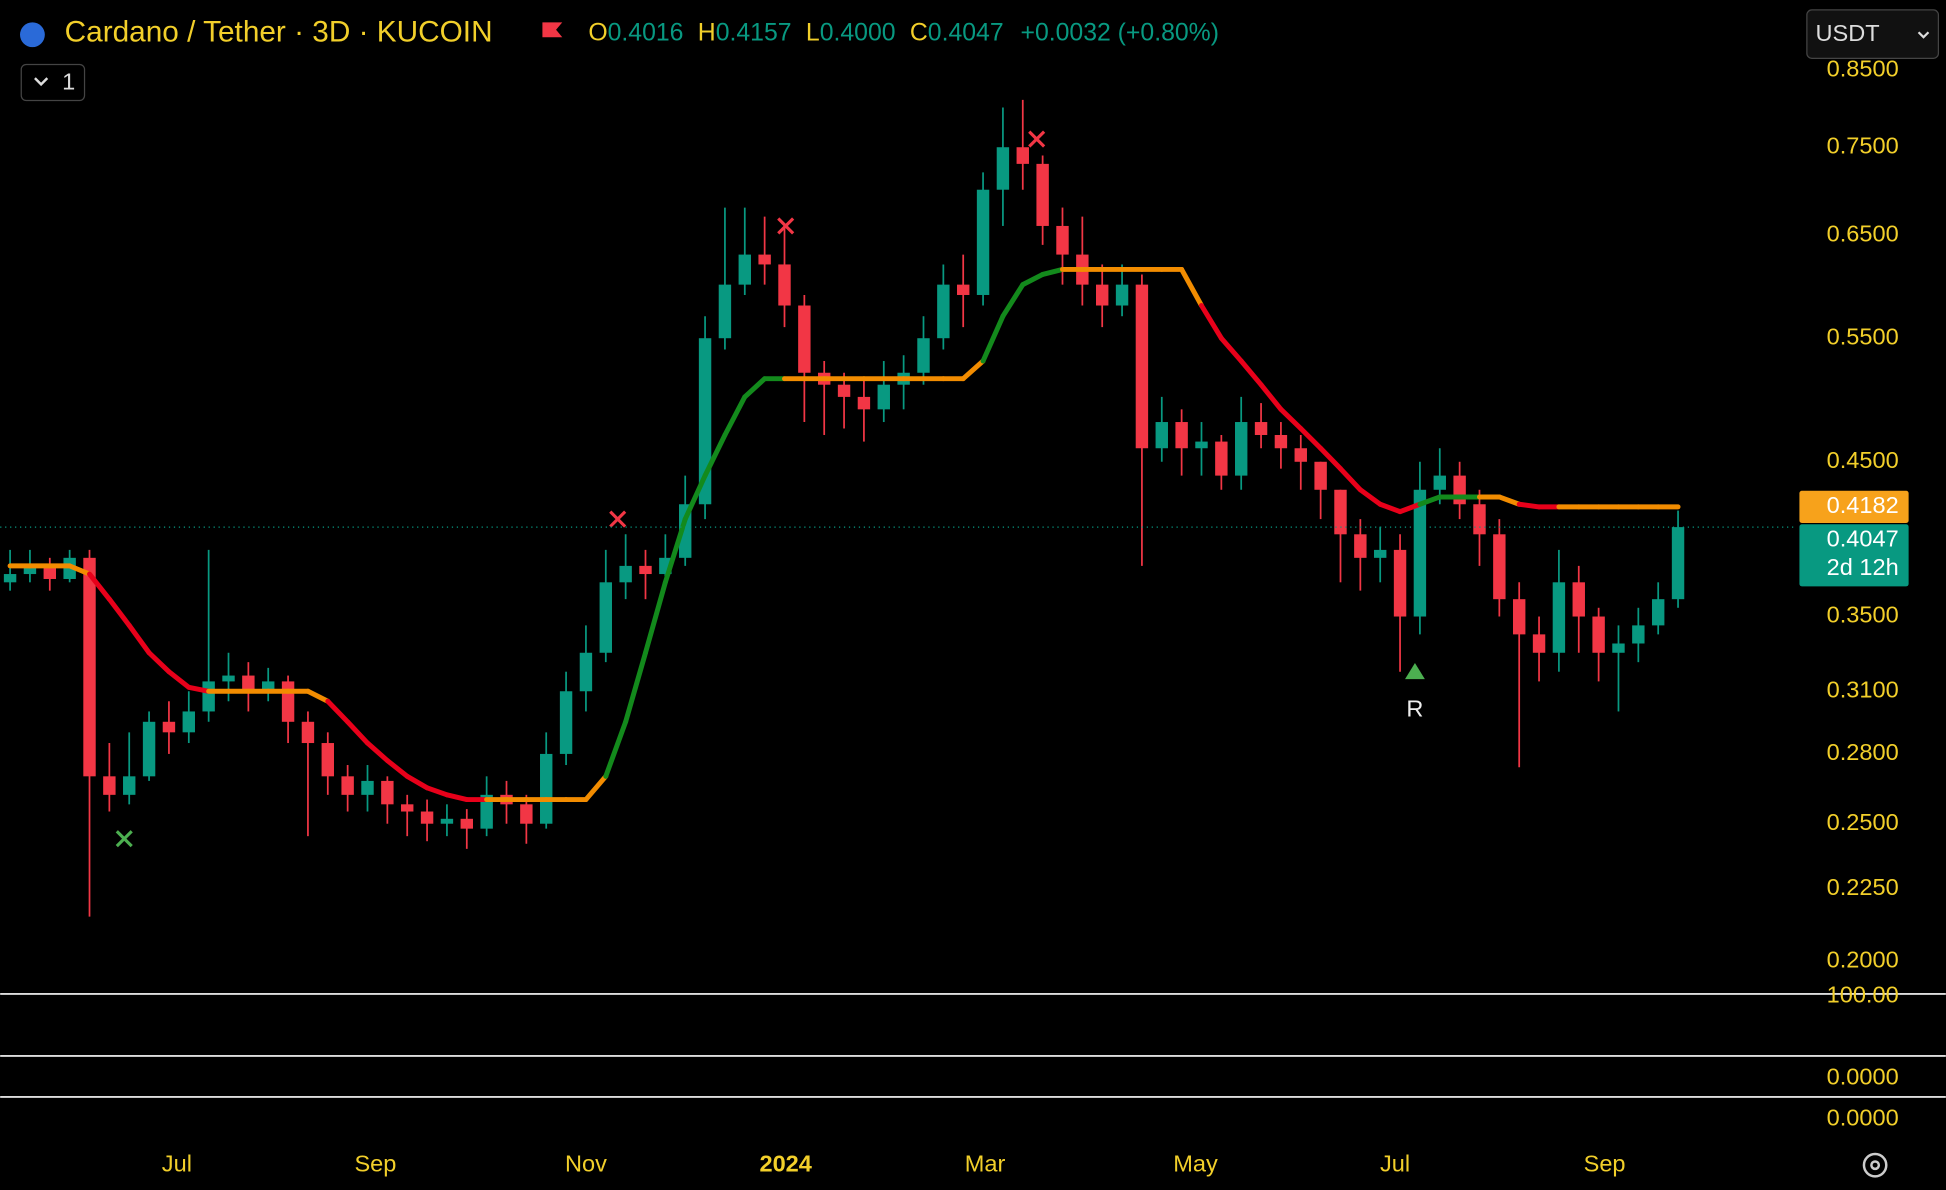 Image resolution: width=1946 pixels, height=1190 pixels. Describe the element at coordinates (1863, 822) in the screenshot. I see `y-tick-label: 0.2500` at that location.